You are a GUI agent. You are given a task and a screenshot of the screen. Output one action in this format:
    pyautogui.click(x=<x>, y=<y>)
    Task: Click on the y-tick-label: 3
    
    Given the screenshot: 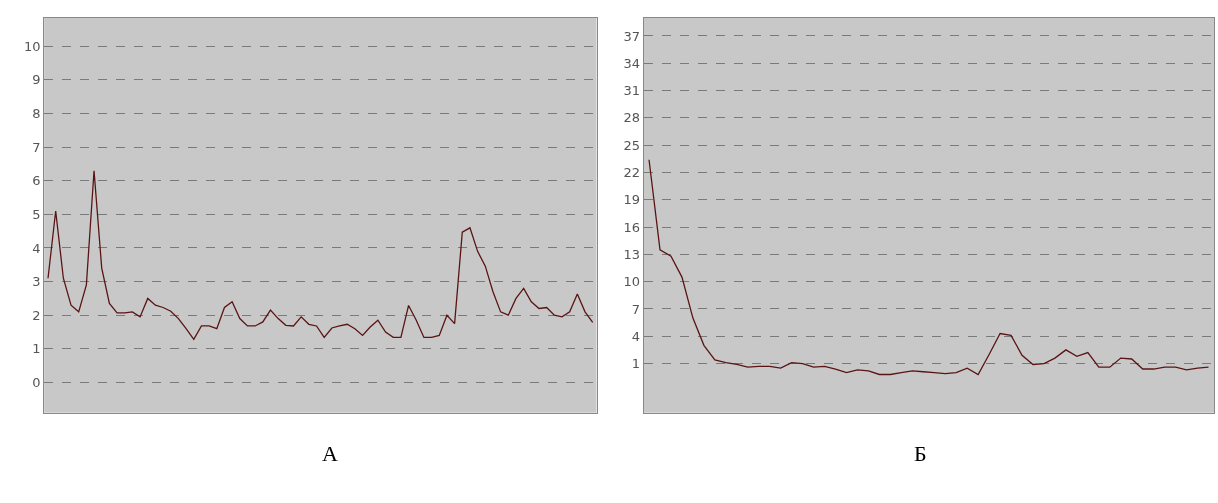 What is the action you would take?
    pyautogui.click(x=36, y=282)
    